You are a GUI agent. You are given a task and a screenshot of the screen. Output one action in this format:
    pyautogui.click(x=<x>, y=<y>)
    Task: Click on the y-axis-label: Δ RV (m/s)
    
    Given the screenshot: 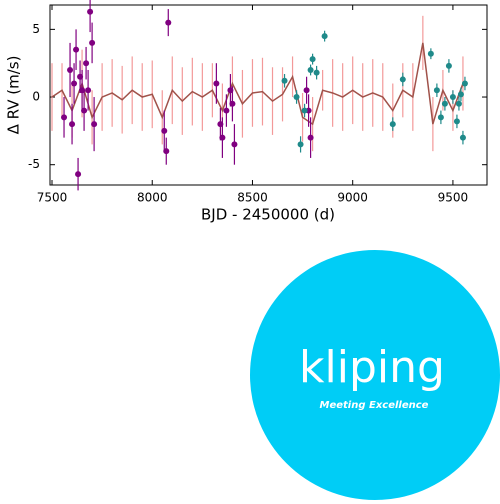 What is the action you would take?
    pyautogui.click(x=14, y=95)
    